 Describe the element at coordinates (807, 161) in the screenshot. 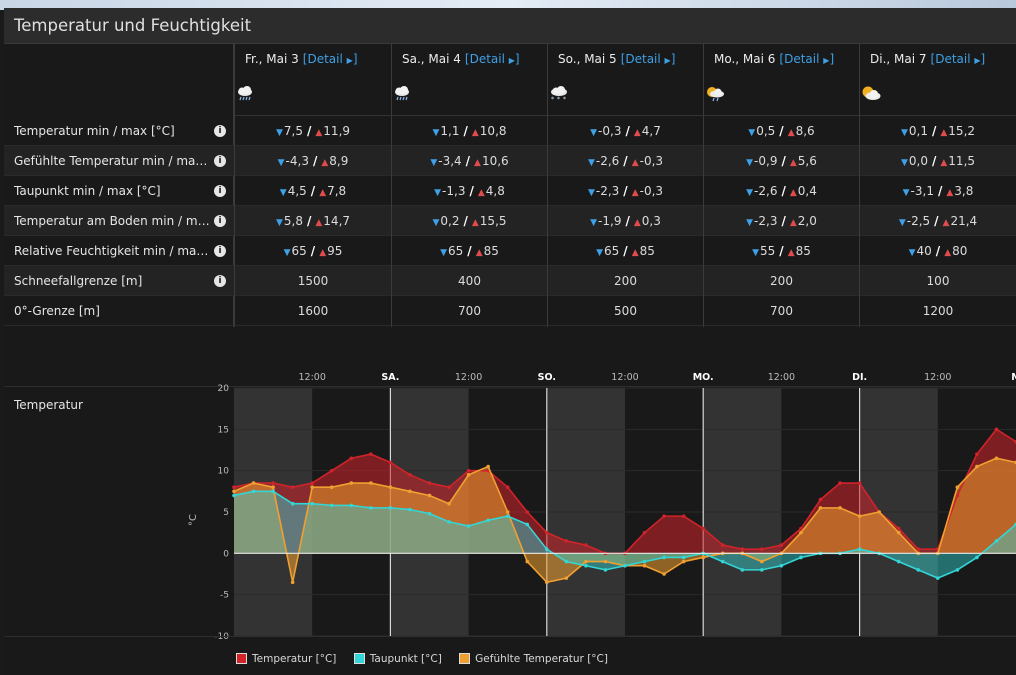

I see `max-value: 5,6` at that location.